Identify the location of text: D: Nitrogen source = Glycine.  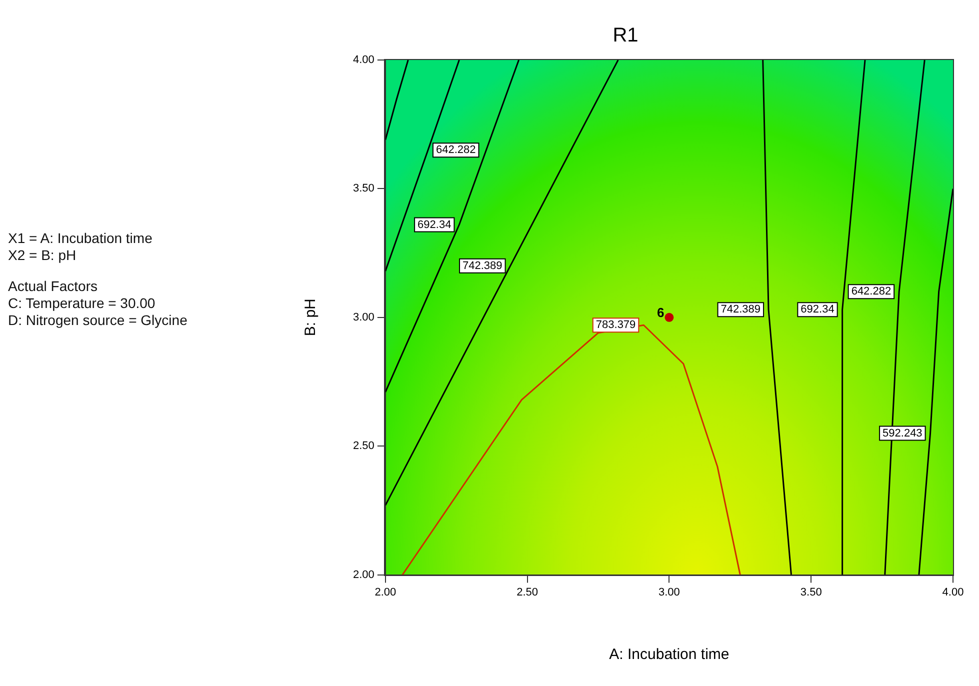
(98, 320).